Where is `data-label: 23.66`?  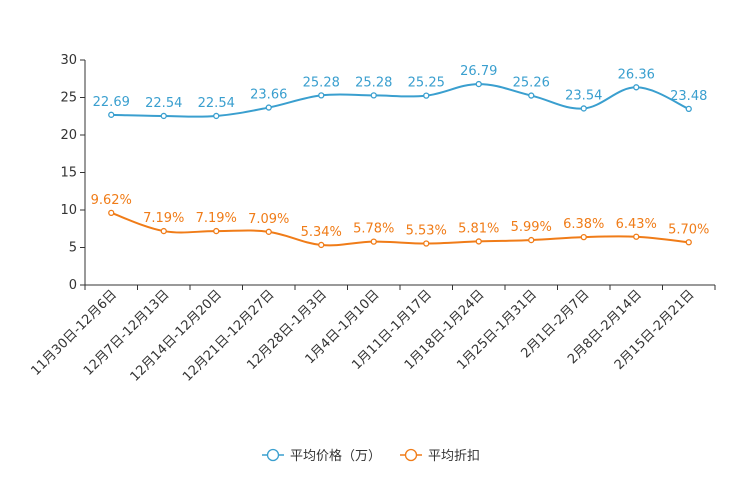
data-label: 23.66 is located at coordinates (268, 95).